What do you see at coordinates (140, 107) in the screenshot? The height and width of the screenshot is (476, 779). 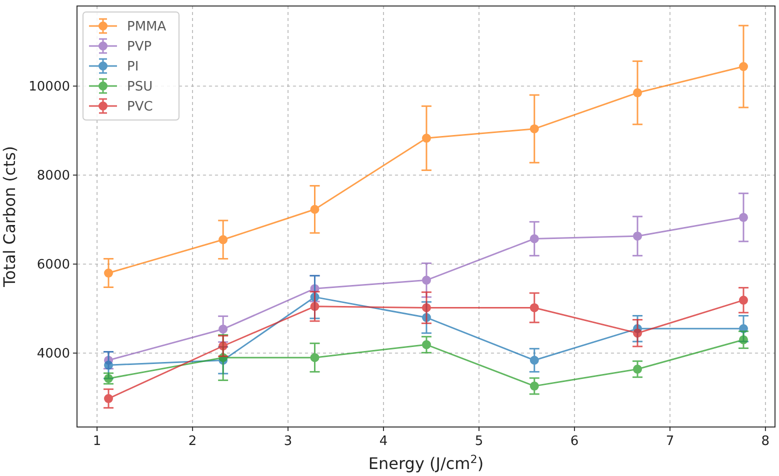 I see `legend-label: PVC` at bounding box center [140, 107].